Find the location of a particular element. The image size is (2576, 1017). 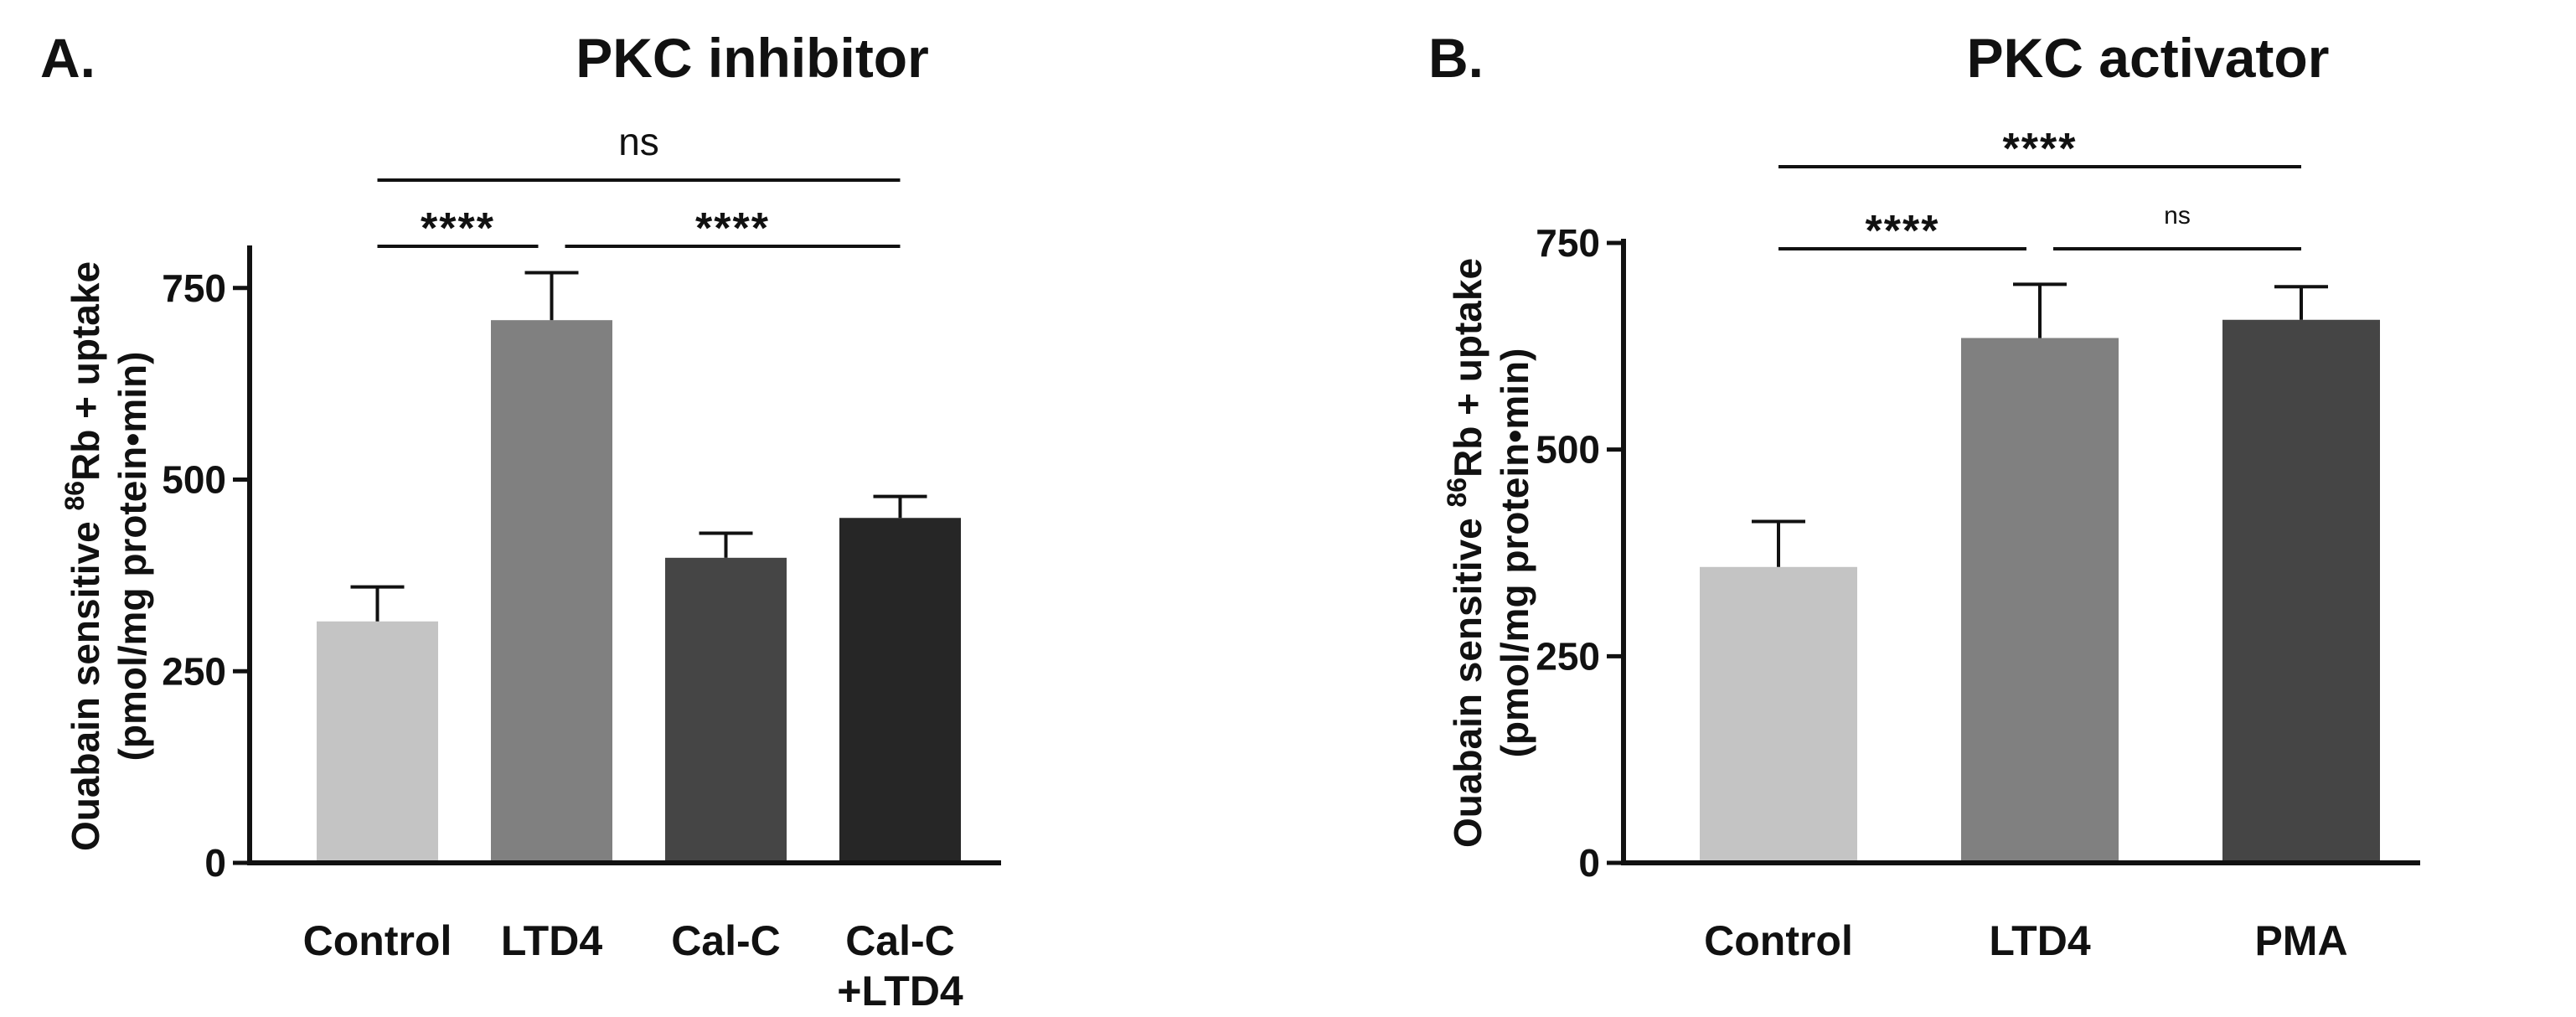

significance-label-1: **** is located at coordinates (2040, 149).